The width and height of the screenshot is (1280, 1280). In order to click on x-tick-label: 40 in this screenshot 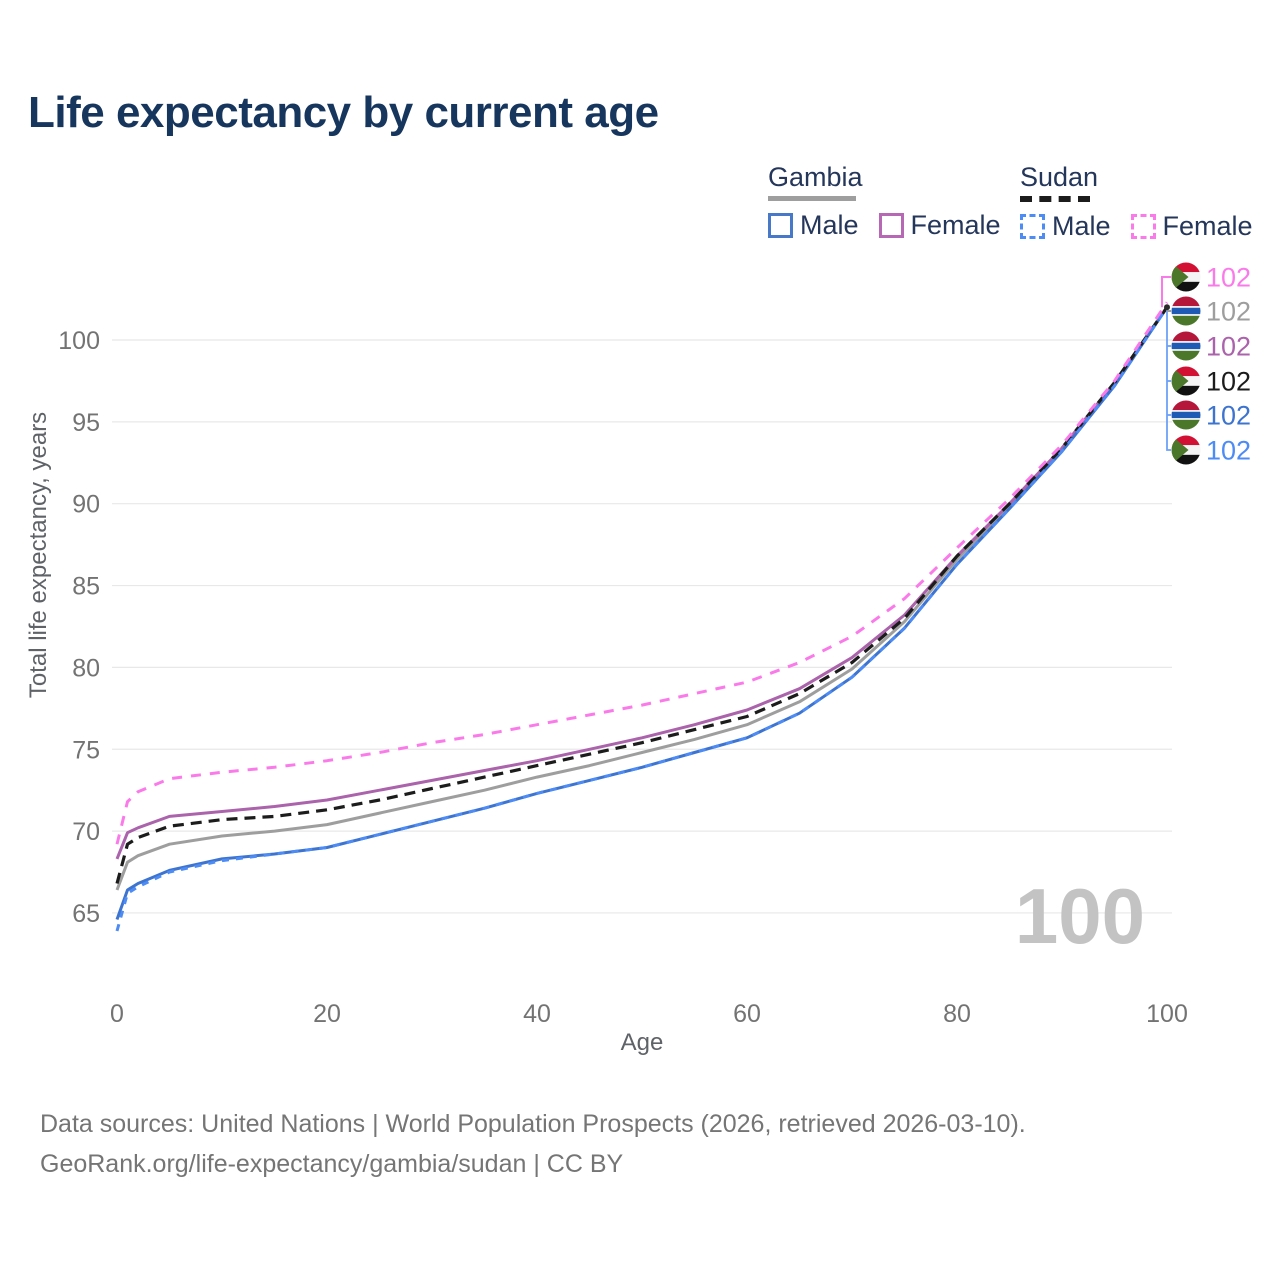, I will do `click(537, 1014)`.